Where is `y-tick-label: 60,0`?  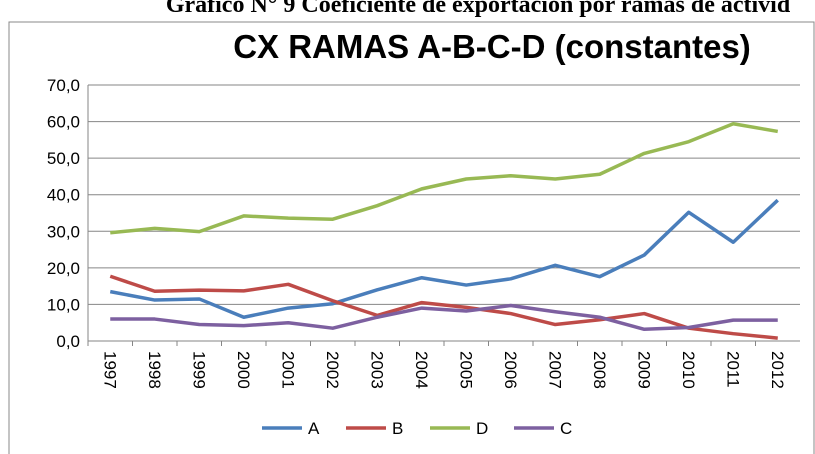
y-tick-label: 60,0 is located at coordinates (63, 122).